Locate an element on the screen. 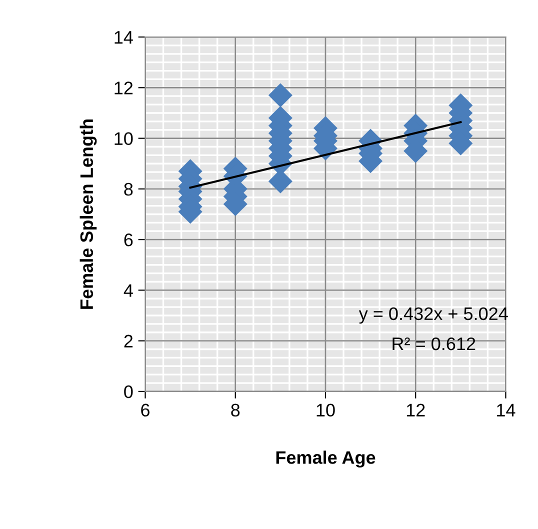 Image resolution: width=538 pixels, height=529 pixels. annotation: y = 0.432x + 5.024 is located at coordinates (433, 315).